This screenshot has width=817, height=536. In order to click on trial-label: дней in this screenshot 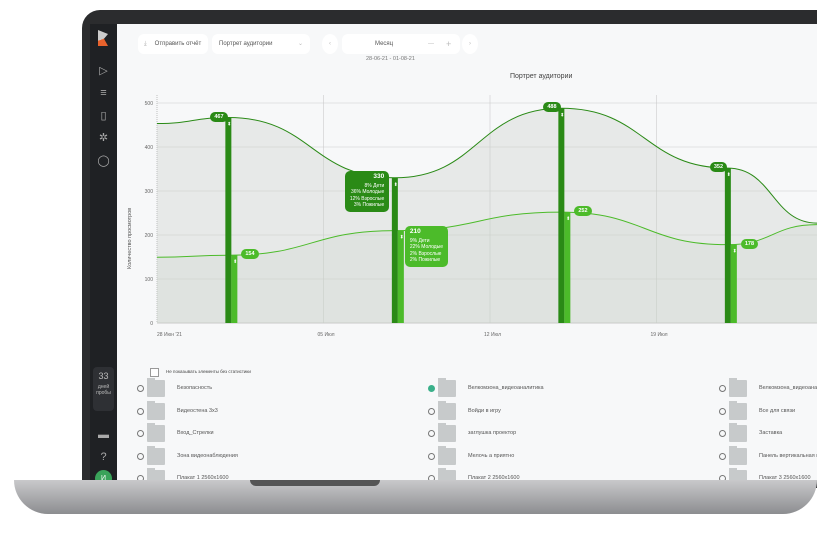, I will do `click(103, 387)`.